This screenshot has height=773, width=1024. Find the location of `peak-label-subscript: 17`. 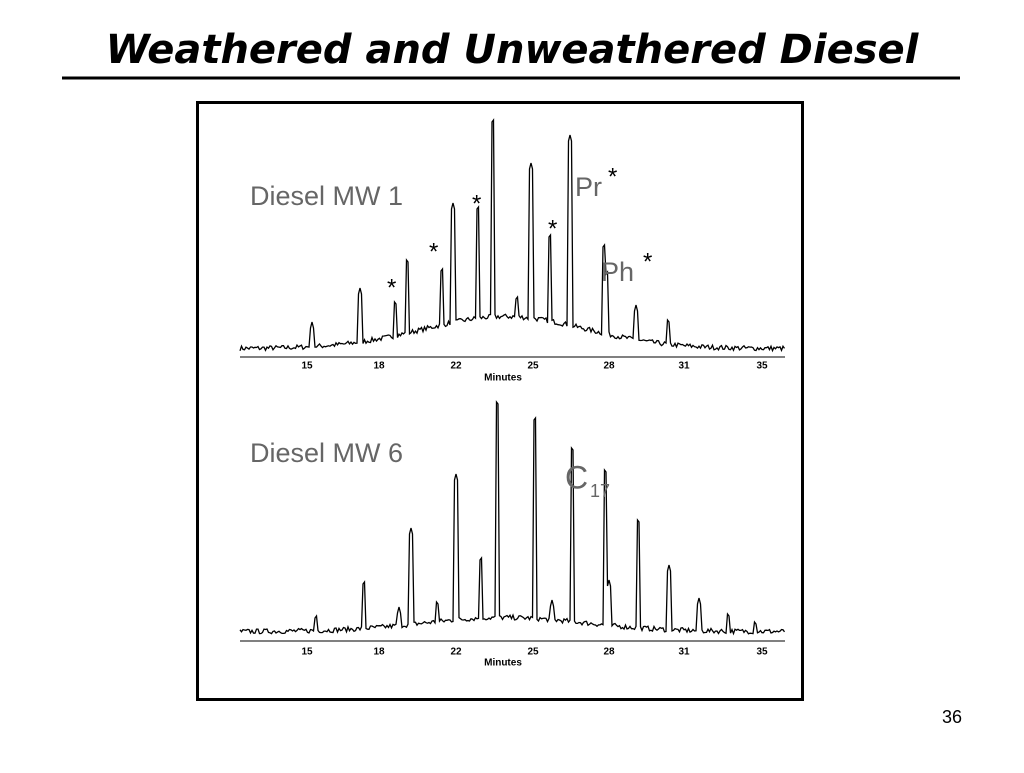

peak-label-subscript: 17 is located at coordinates (600, 491).